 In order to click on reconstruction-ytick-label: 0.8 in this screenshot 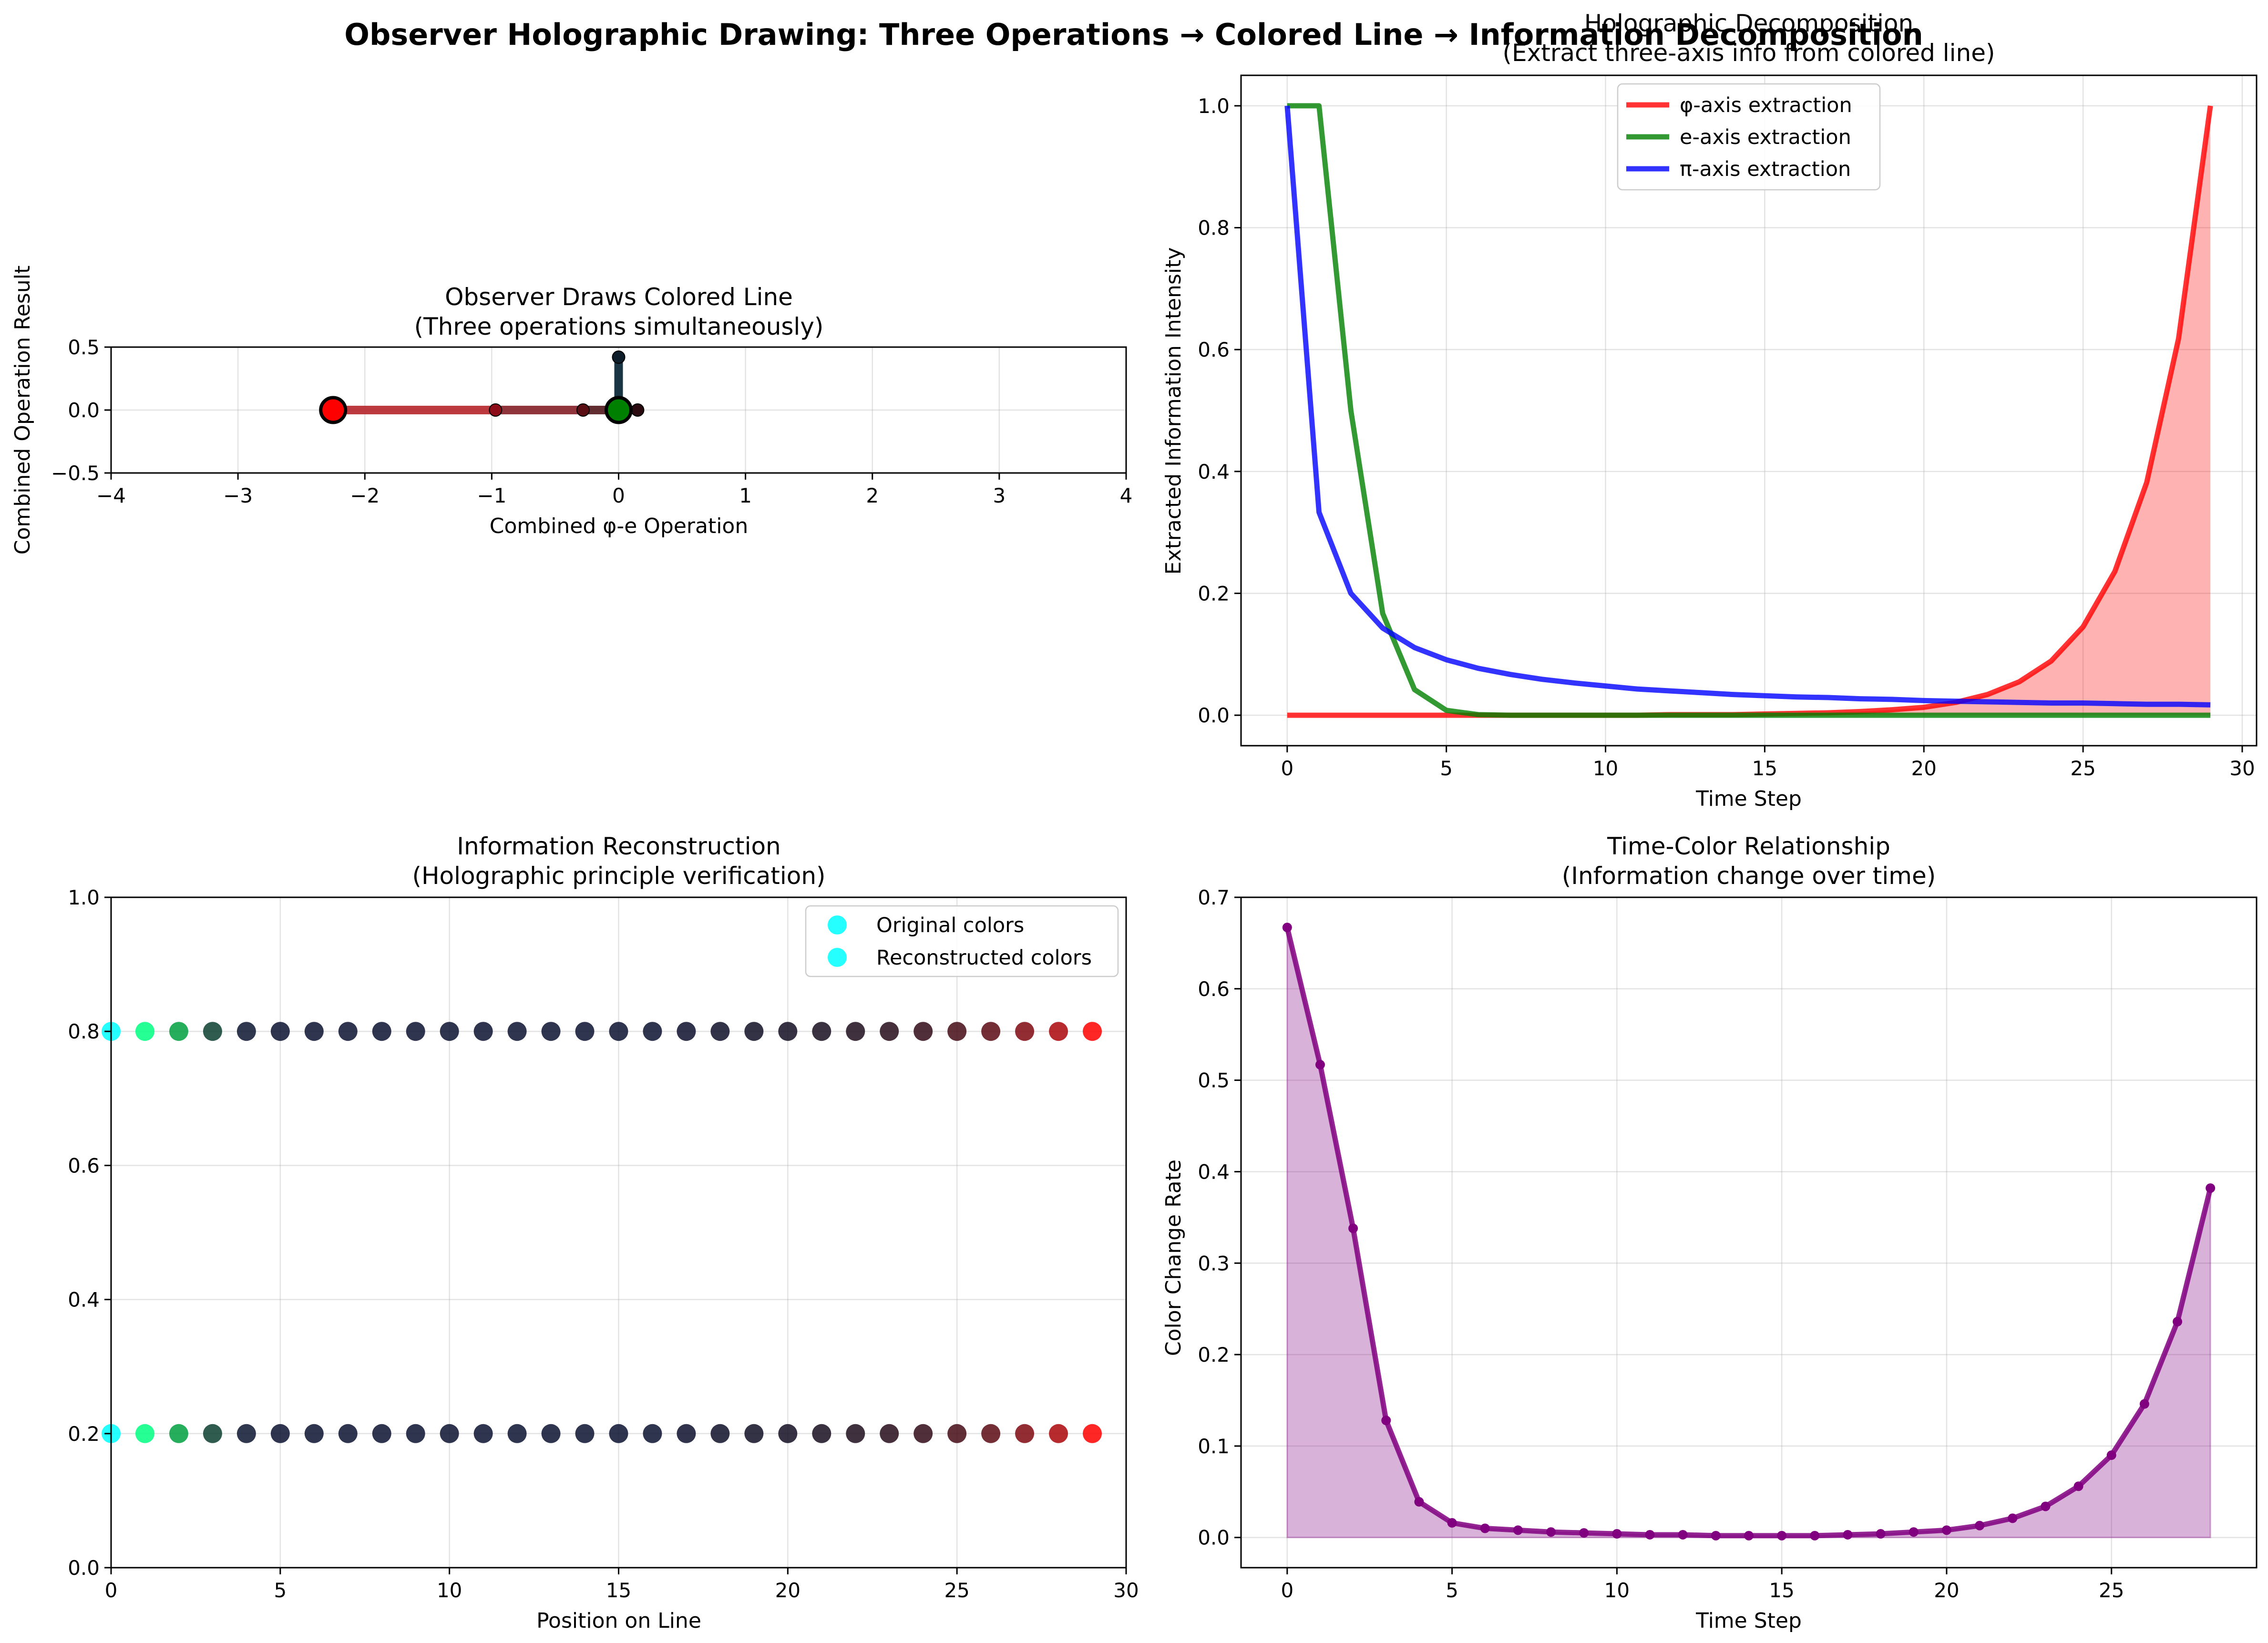, I will do `click(84, 1031)`.